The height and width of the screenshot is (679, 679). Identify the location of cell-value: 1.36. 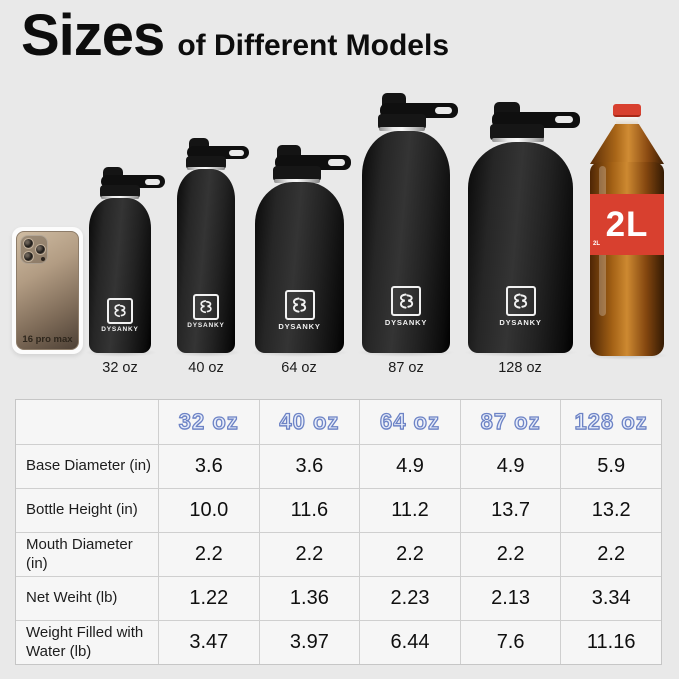
(309, 598).